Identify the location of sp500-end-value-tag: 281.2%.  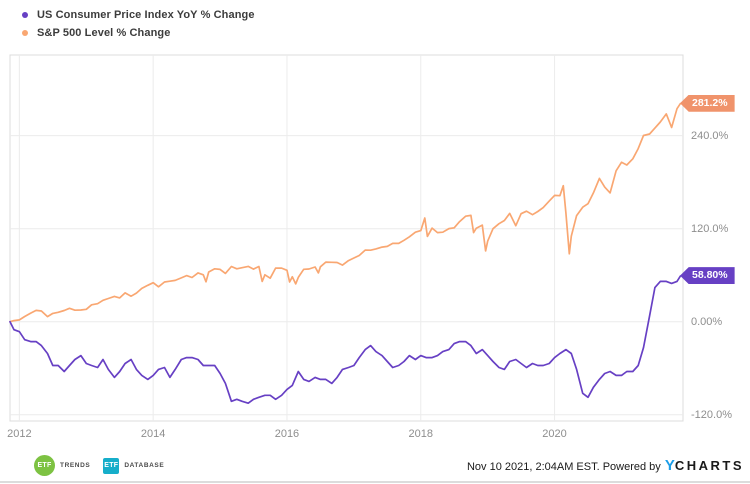
(707, 103).